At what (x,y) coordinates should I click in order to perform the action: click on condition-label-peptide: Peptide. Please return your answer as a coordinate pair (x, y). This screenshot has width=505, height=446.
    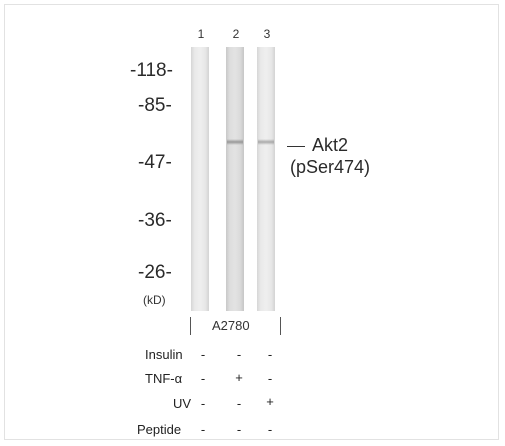
    Looking at the image, I should click on (159, 429).